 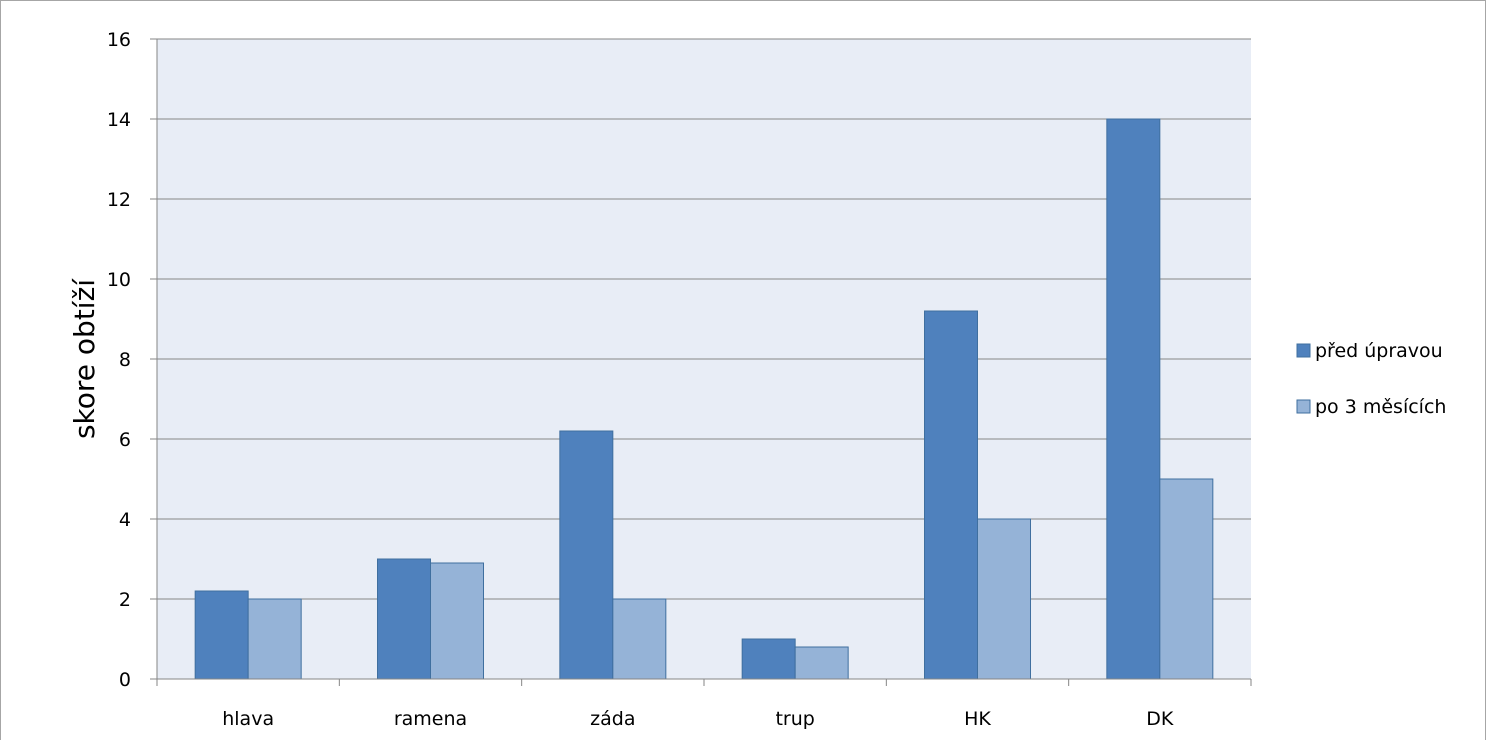 What do you see at coordinates (119, 280) in the screenshot?
I see `y-tick-label: 10` at bounding box center [119, 280].